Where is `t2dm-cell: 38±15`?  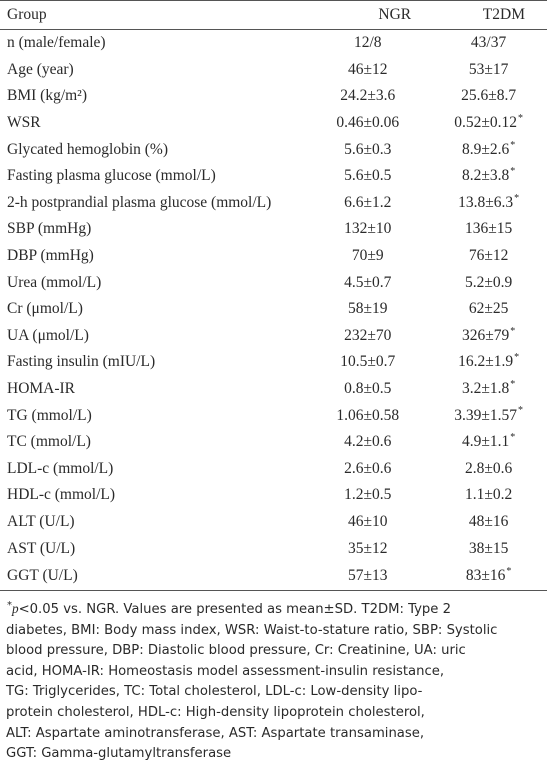
t2dm-cell: 38±15 is located at coordinates (488, 548).